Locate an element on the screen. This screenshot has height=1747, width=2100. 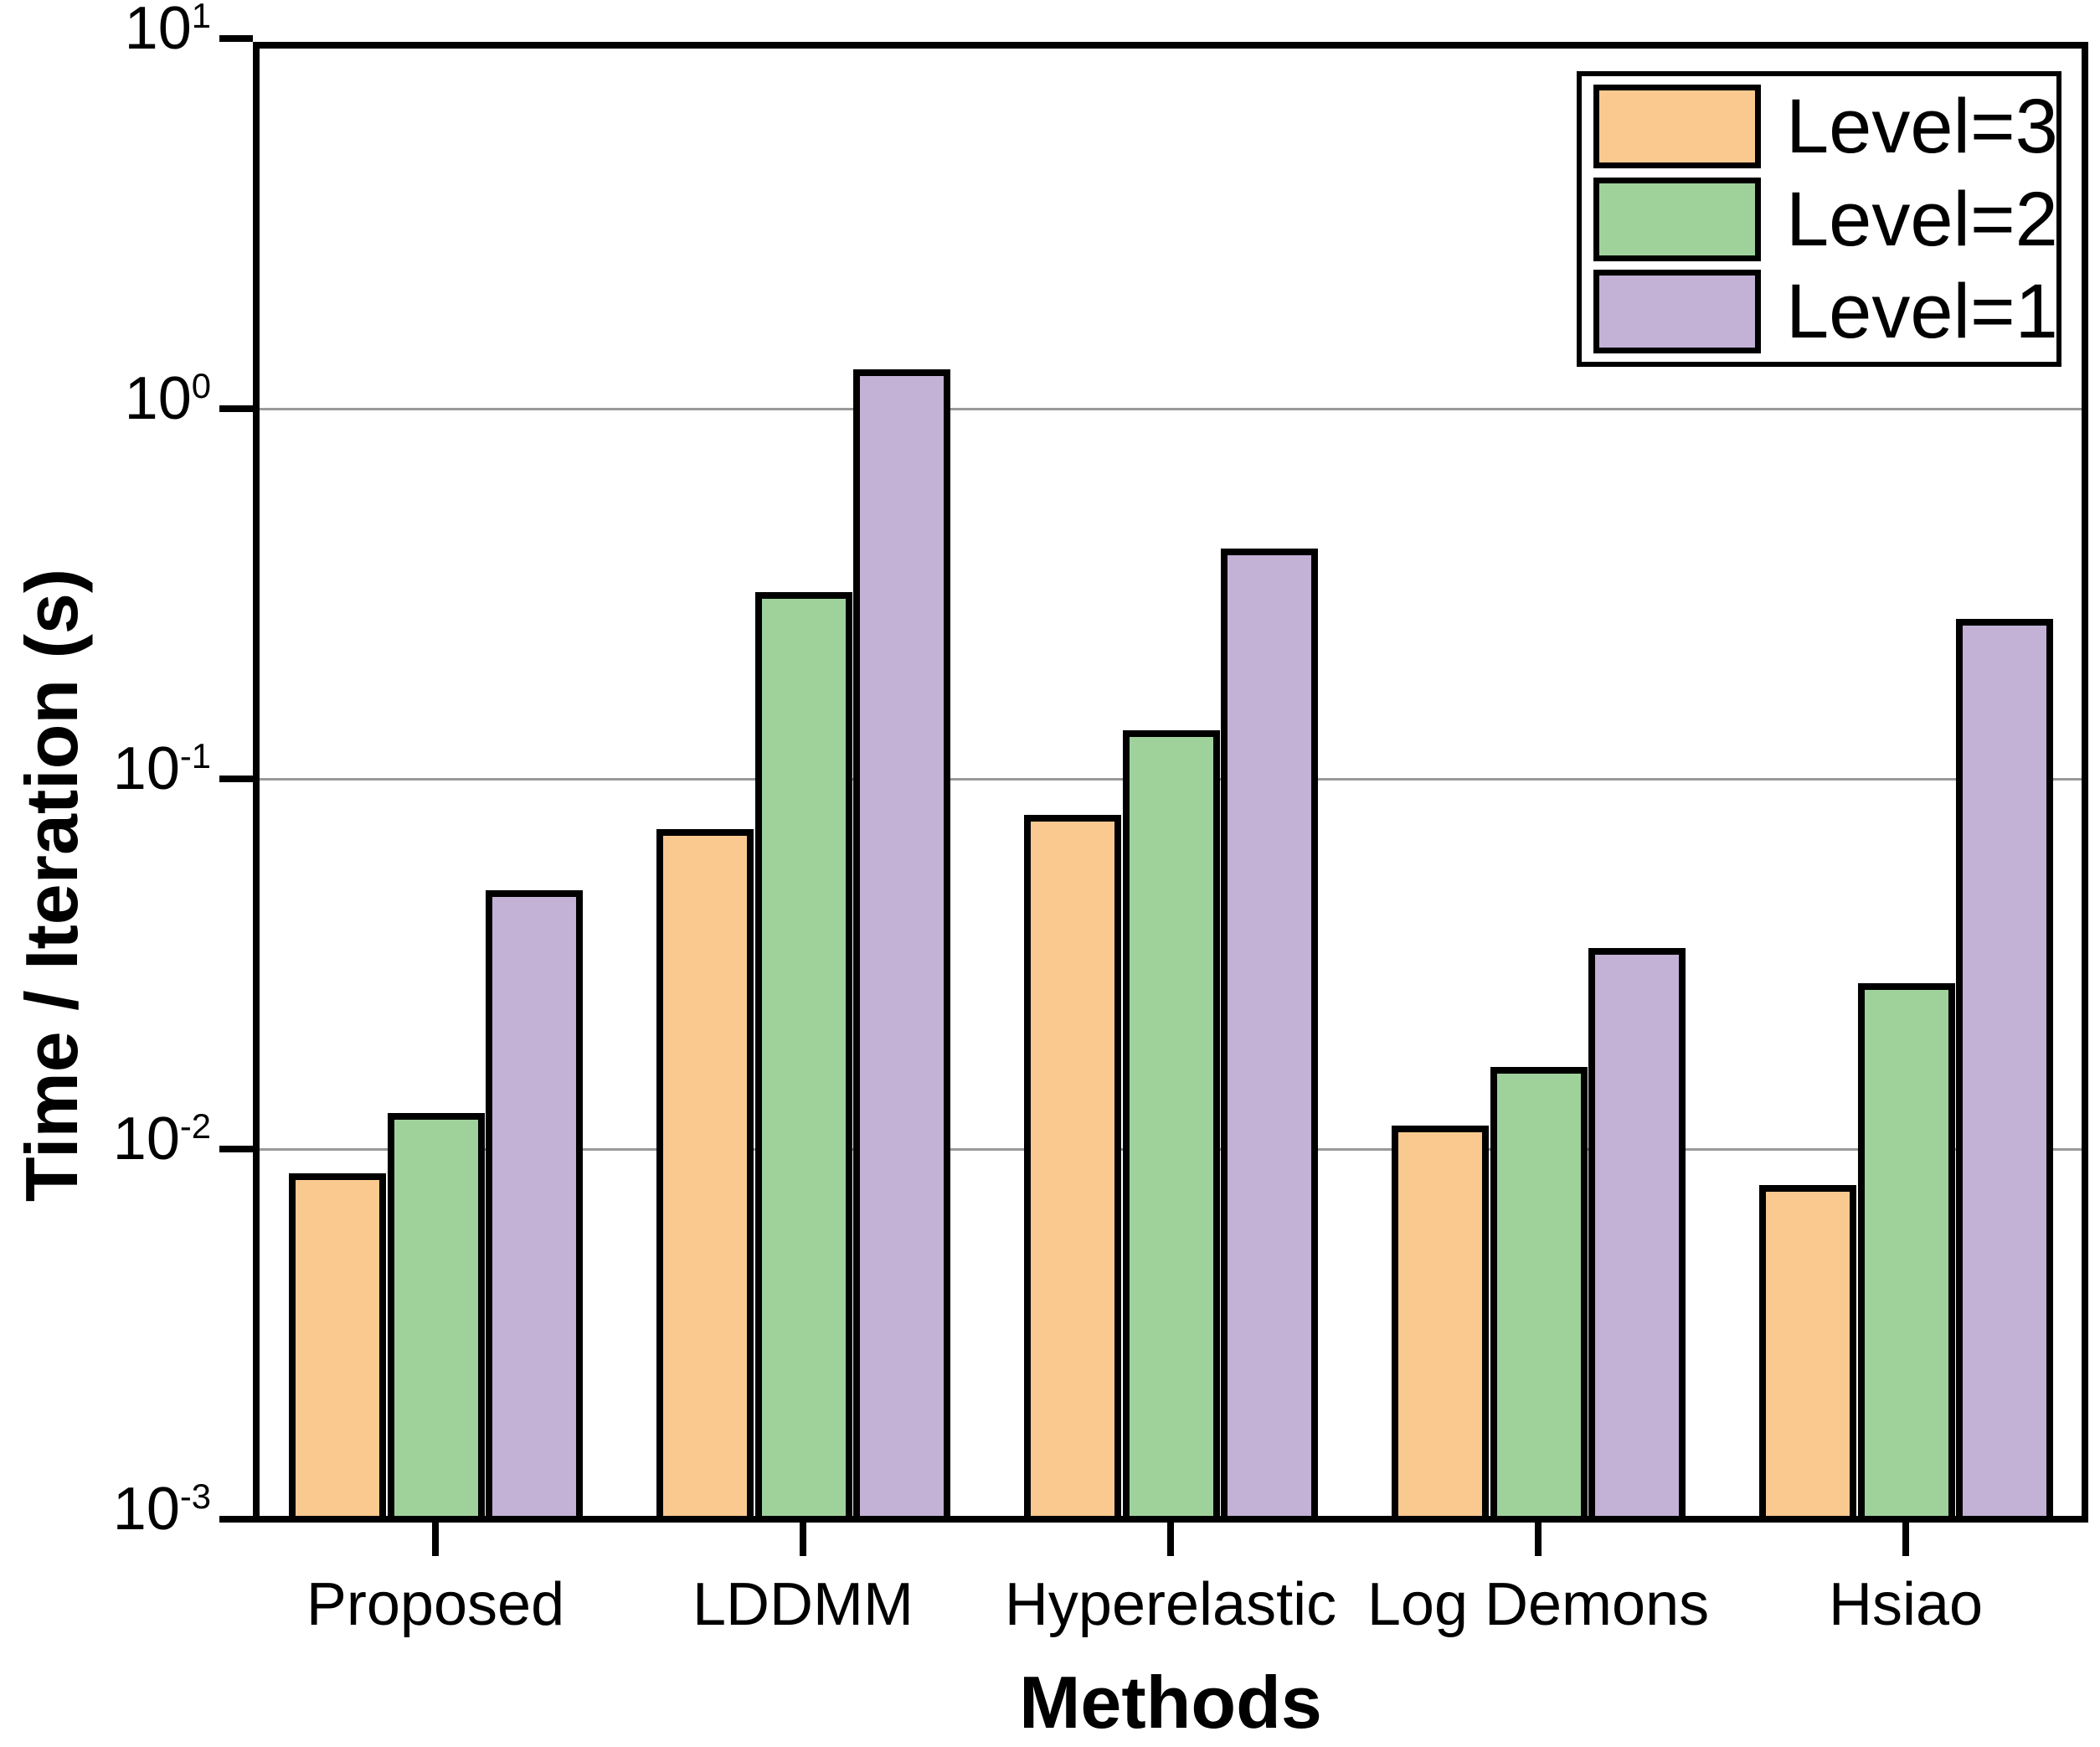
y-tick-label-1e1: 101 is located at coordinates (168, 31).